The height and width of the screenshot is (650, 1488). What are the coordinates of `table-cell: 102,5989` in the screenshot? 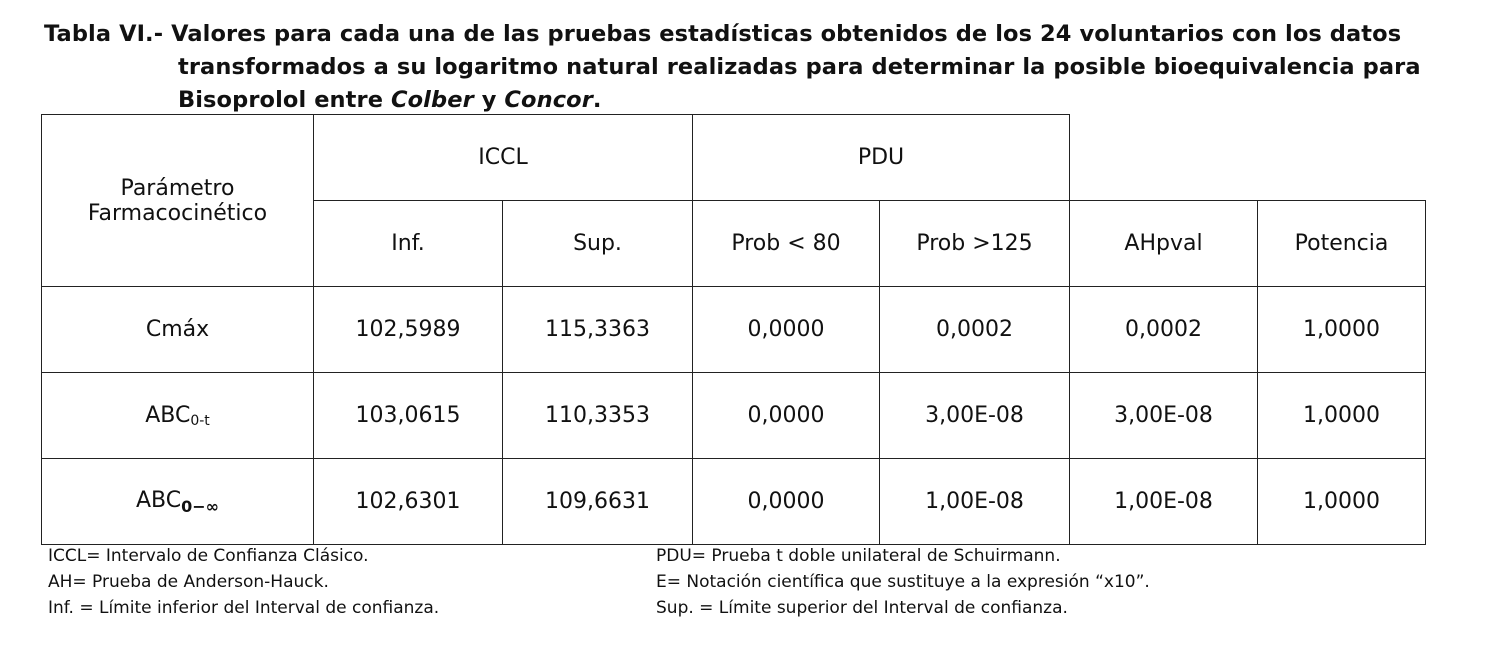 It's located at (408, 329).